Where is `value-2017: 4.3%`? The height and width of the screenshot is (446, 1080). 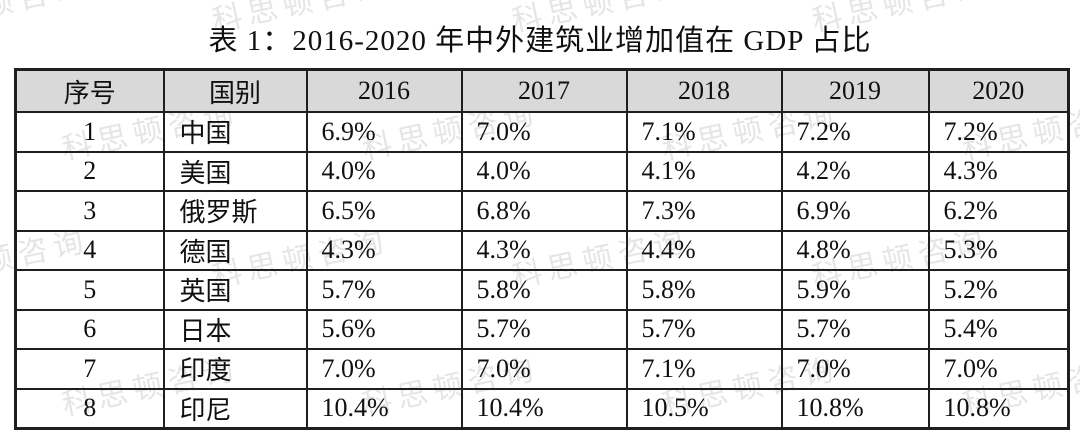
value-2017: 4.3% is located at coordinates (544, 250).